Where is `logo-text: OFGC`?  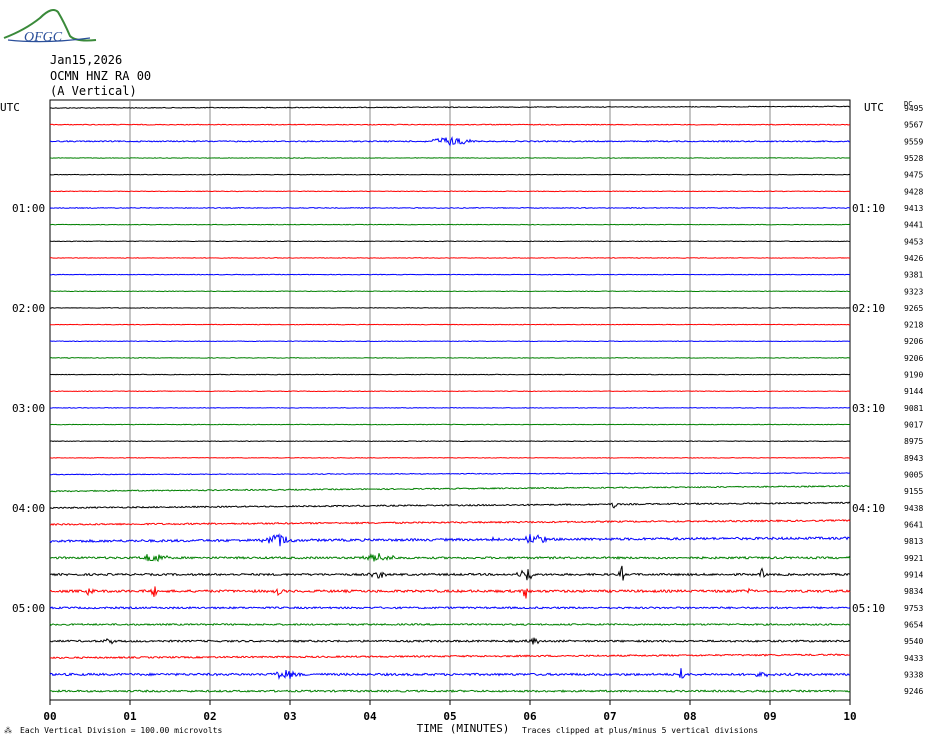 logo-text: OFGC is located at coordinates (43, 37).